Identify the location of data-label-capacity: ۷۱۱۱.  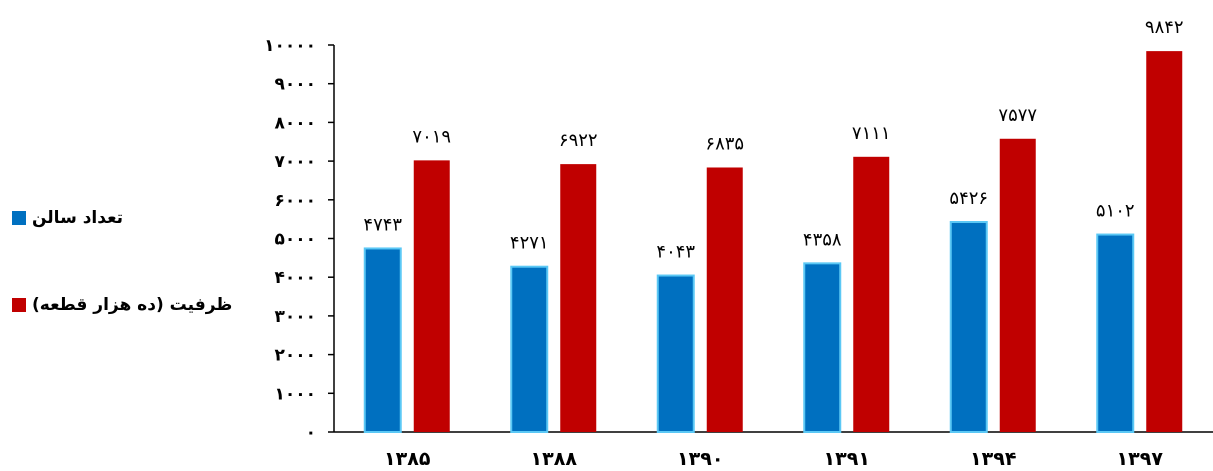
(871, 133).